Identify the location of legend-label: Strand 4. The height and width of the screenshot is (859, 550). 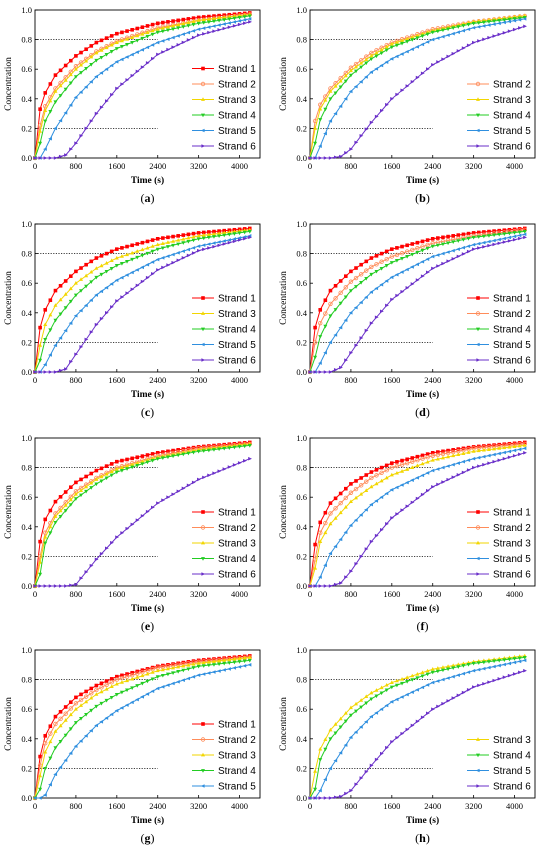
(237, 330).